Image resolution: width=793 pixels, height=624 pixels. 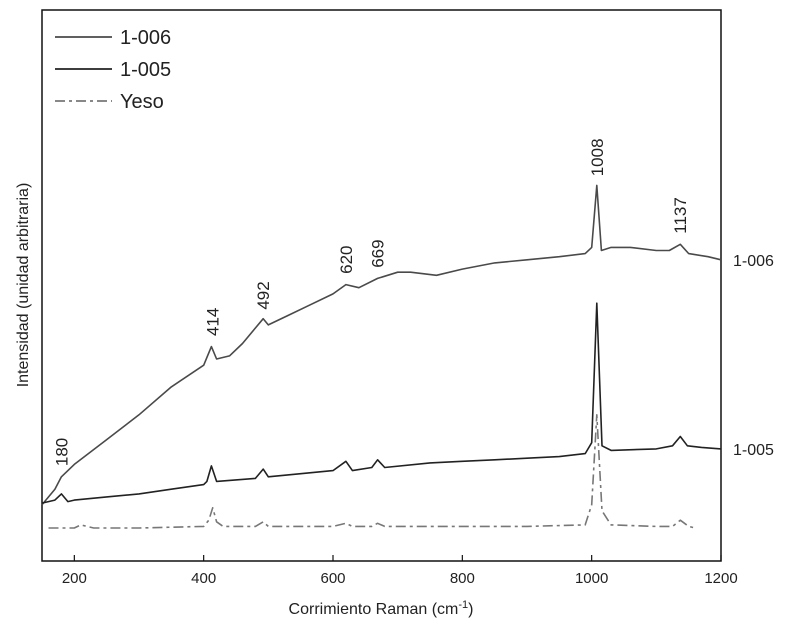 I want to click on x-tick-label-600: 600, so click(x=332, y=578).